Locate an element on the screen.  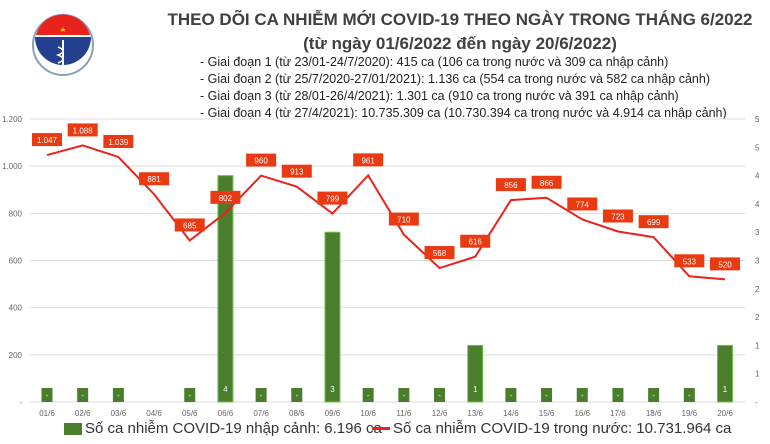
line-label: 616 is located at coordinates (476, 242).